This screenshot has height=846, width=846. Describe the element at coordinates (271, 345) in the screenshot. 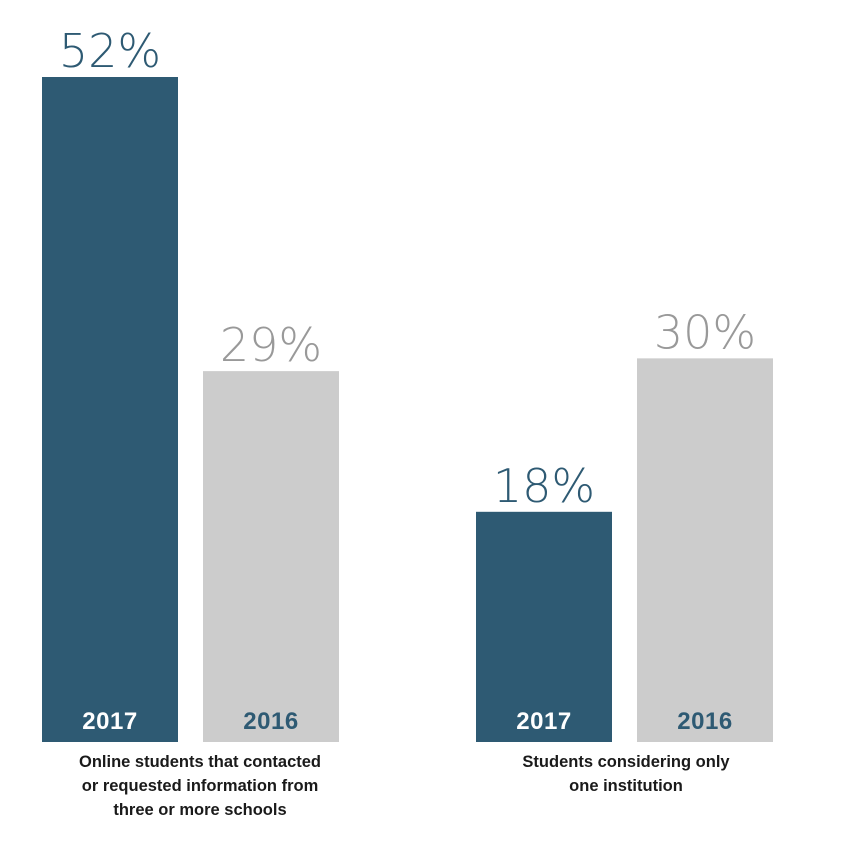

I see `value-label: 29%` at that location.